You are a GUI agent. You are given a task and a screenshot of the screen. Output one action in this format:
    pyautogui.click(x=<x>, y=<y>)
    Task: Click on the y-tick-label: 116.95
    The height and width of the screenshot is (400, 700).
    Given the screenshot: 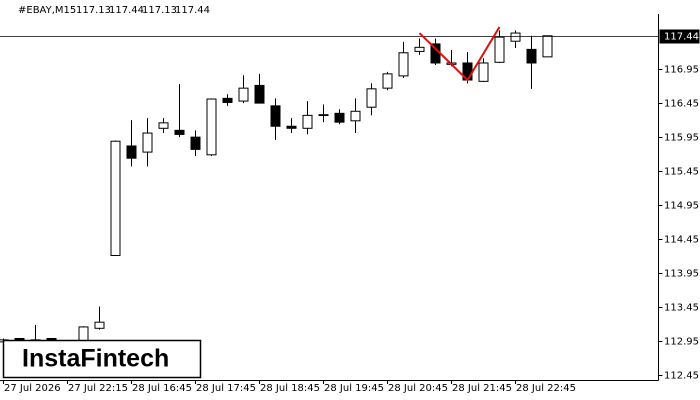 What is the action you would take?
    pyautogui.click(x=681, y=70)
    